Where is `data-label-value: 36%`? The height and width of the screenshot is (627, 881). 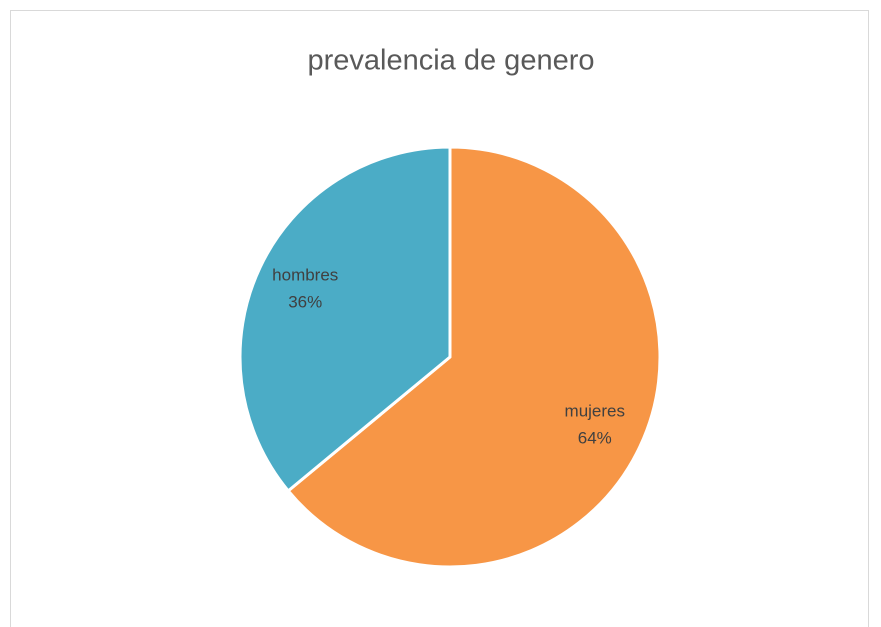
data-label-value: 36% is located at coordinates (305, 301).